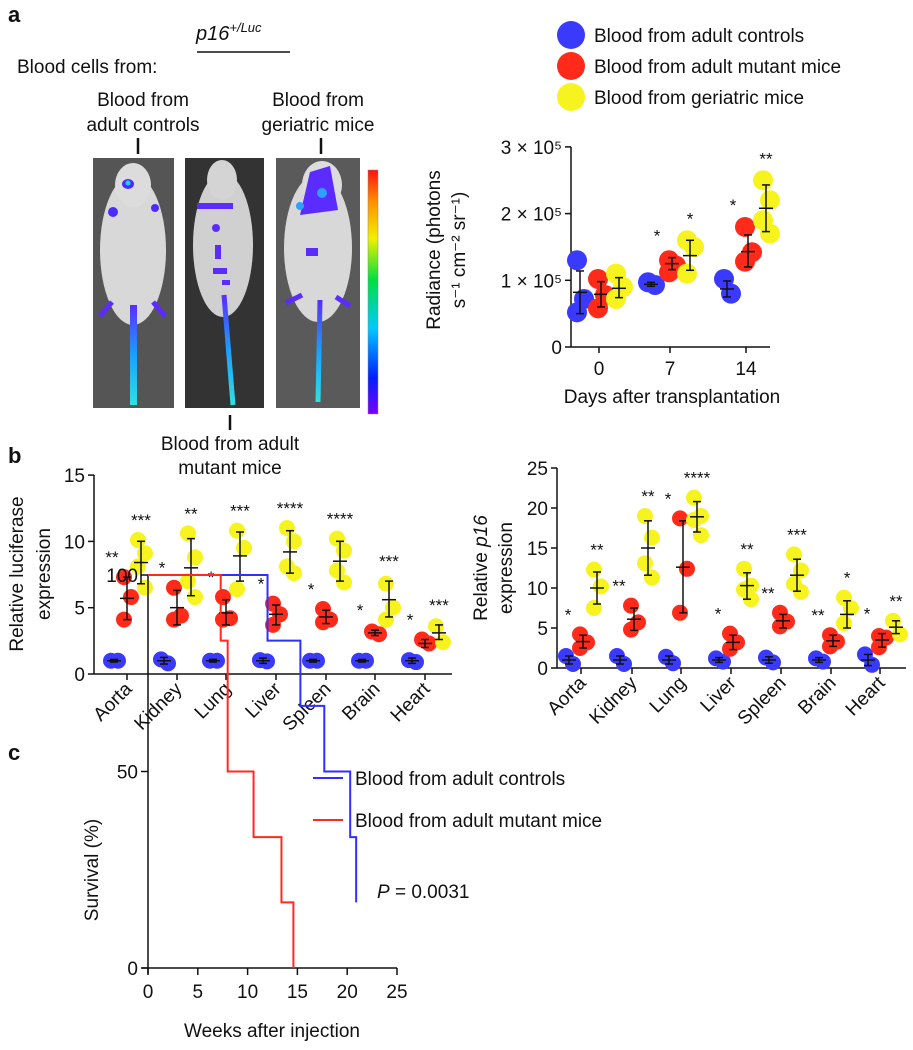 The height and width of the screenshot is (1050, 913). Describe the element at coordinates (14, 455) in the screenshot. I see `panel-label-b: b` at that location.